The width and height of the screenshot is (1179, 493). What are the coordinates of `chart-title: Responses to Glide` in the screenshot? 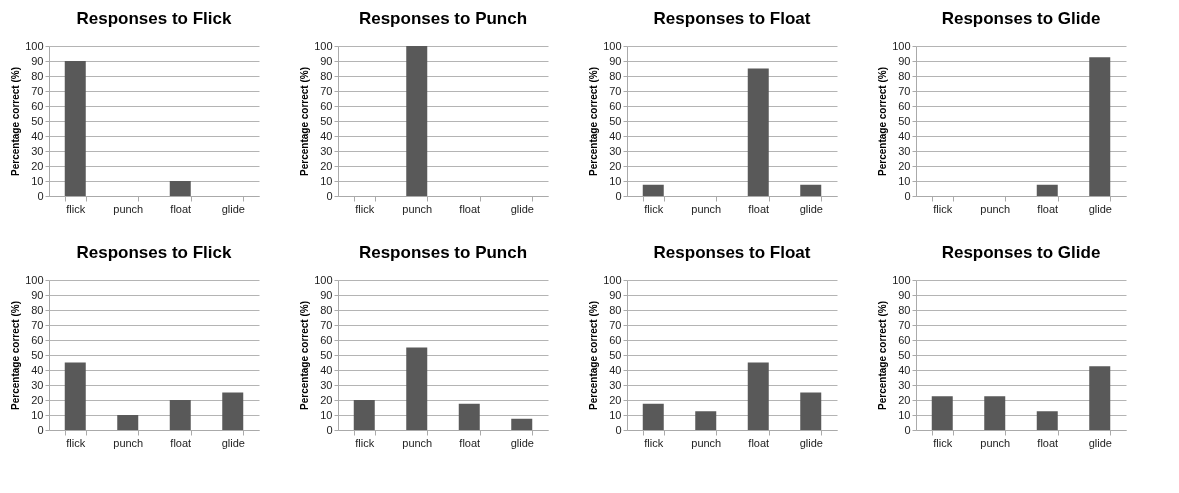 It's located at (1021, 252).